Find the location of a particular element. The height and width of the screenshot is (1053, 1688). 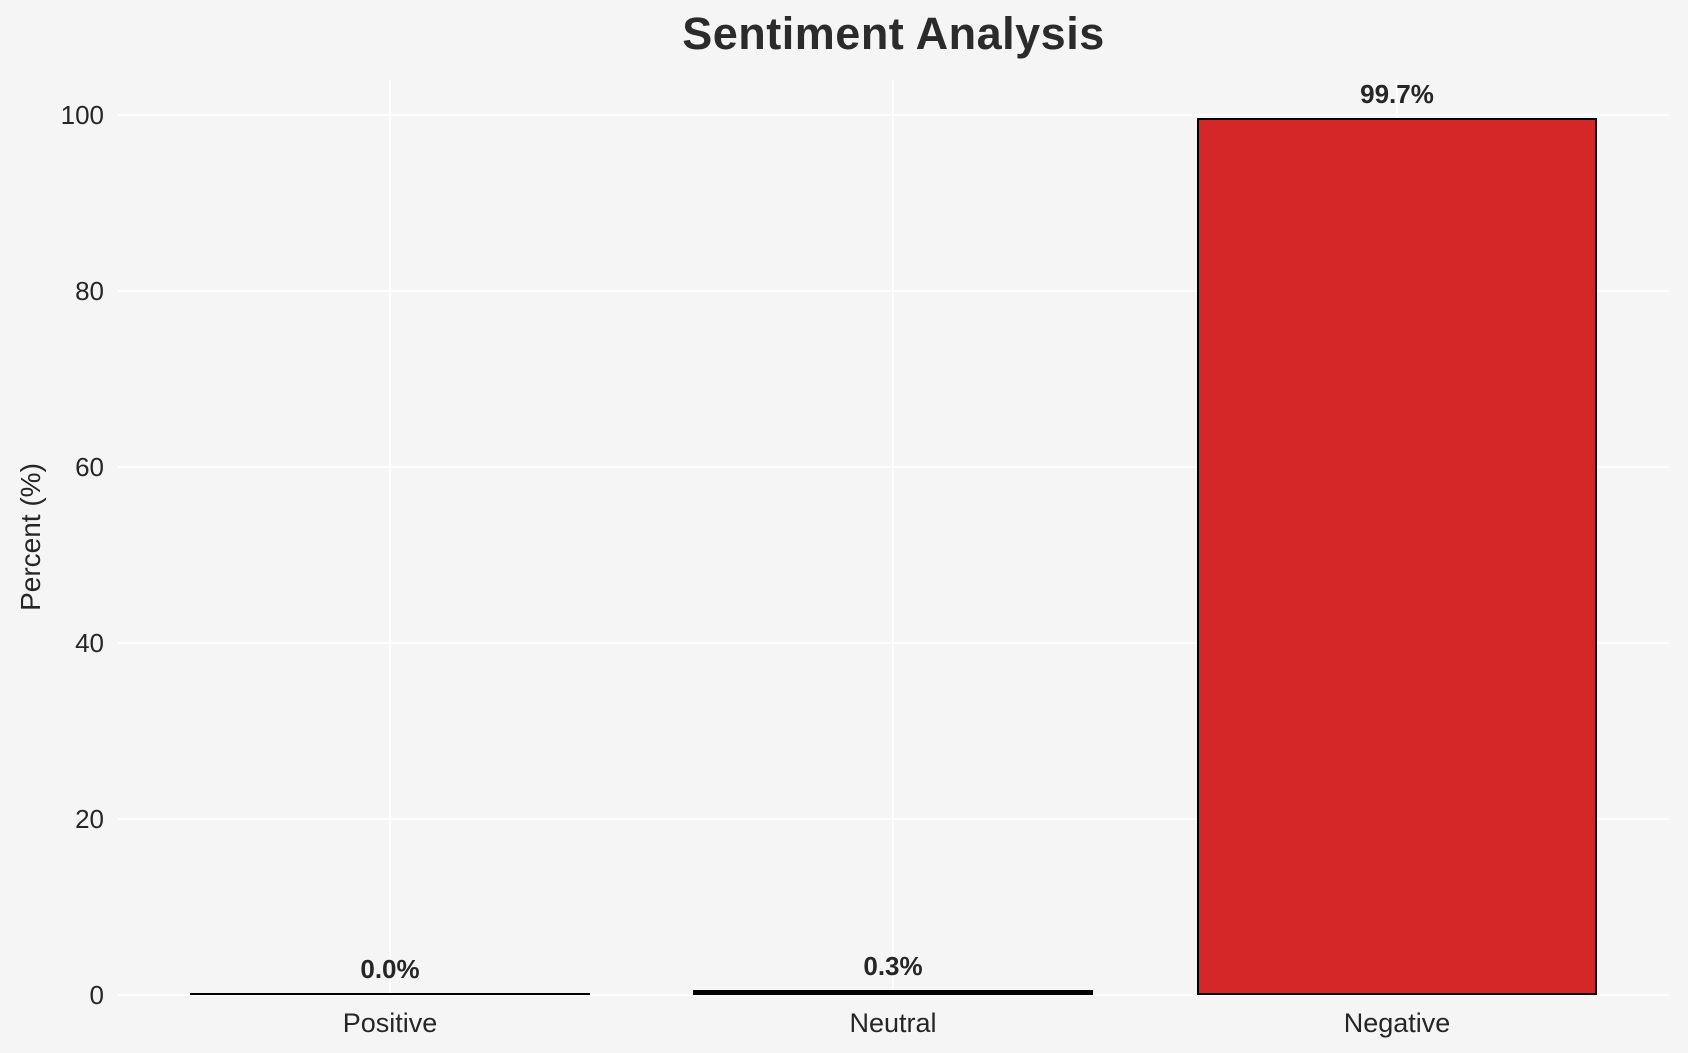

y-tick-label: 80 is located at coordinates (89, 291).